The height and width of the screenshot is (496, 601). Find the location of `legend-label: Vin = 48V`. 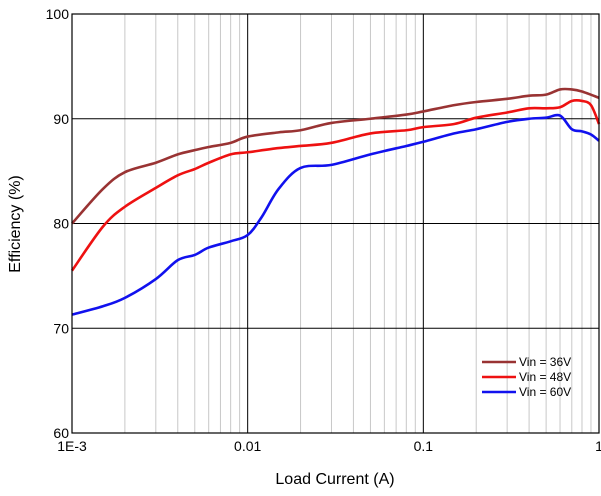

legend-label: Vin = 48V is located at coordinates (545, 377).